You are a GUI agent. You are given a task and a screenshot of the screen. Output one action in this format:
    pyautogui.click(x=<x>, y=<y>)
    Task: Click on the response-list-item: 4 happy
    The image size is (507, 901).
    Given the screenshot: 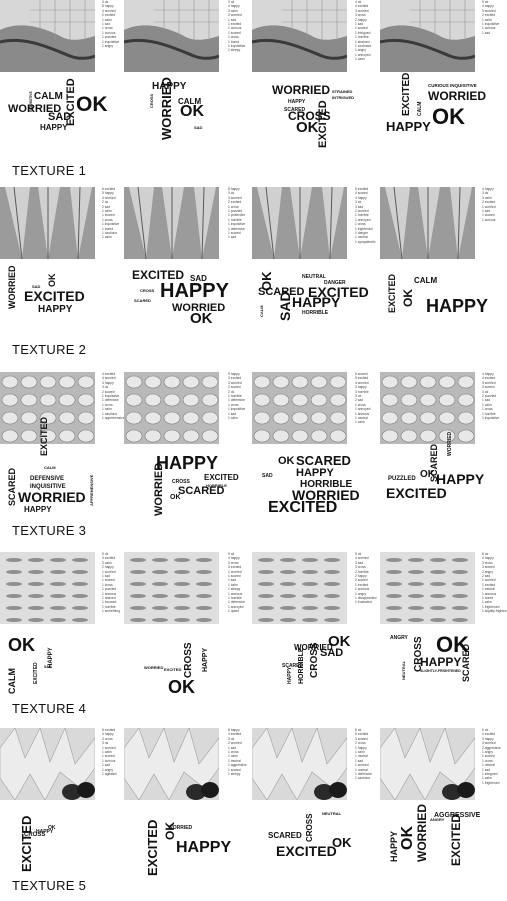 What is the action you would take?
    pyautogui.click(x=488, y=374)
    